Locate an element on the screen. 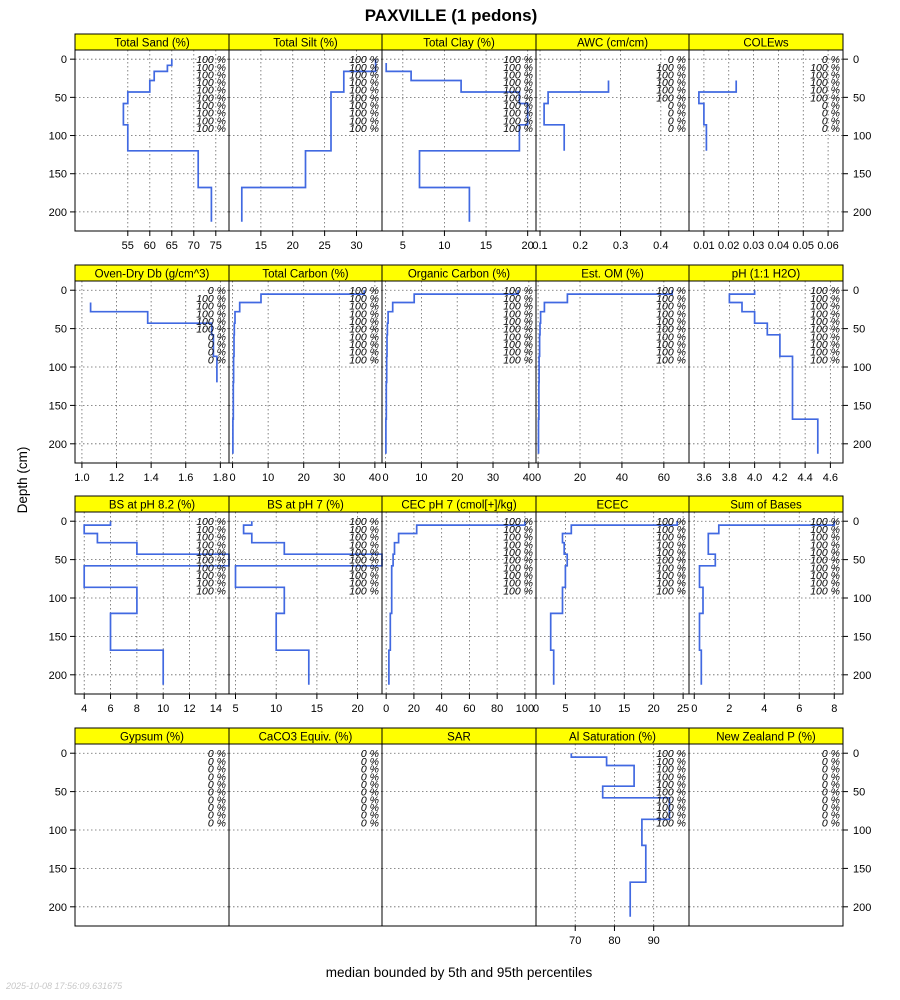 Image resolution: width=900 pixels, height=1000 pixels. x-tick-label: 3.8 is located at coordinates (729, 478).